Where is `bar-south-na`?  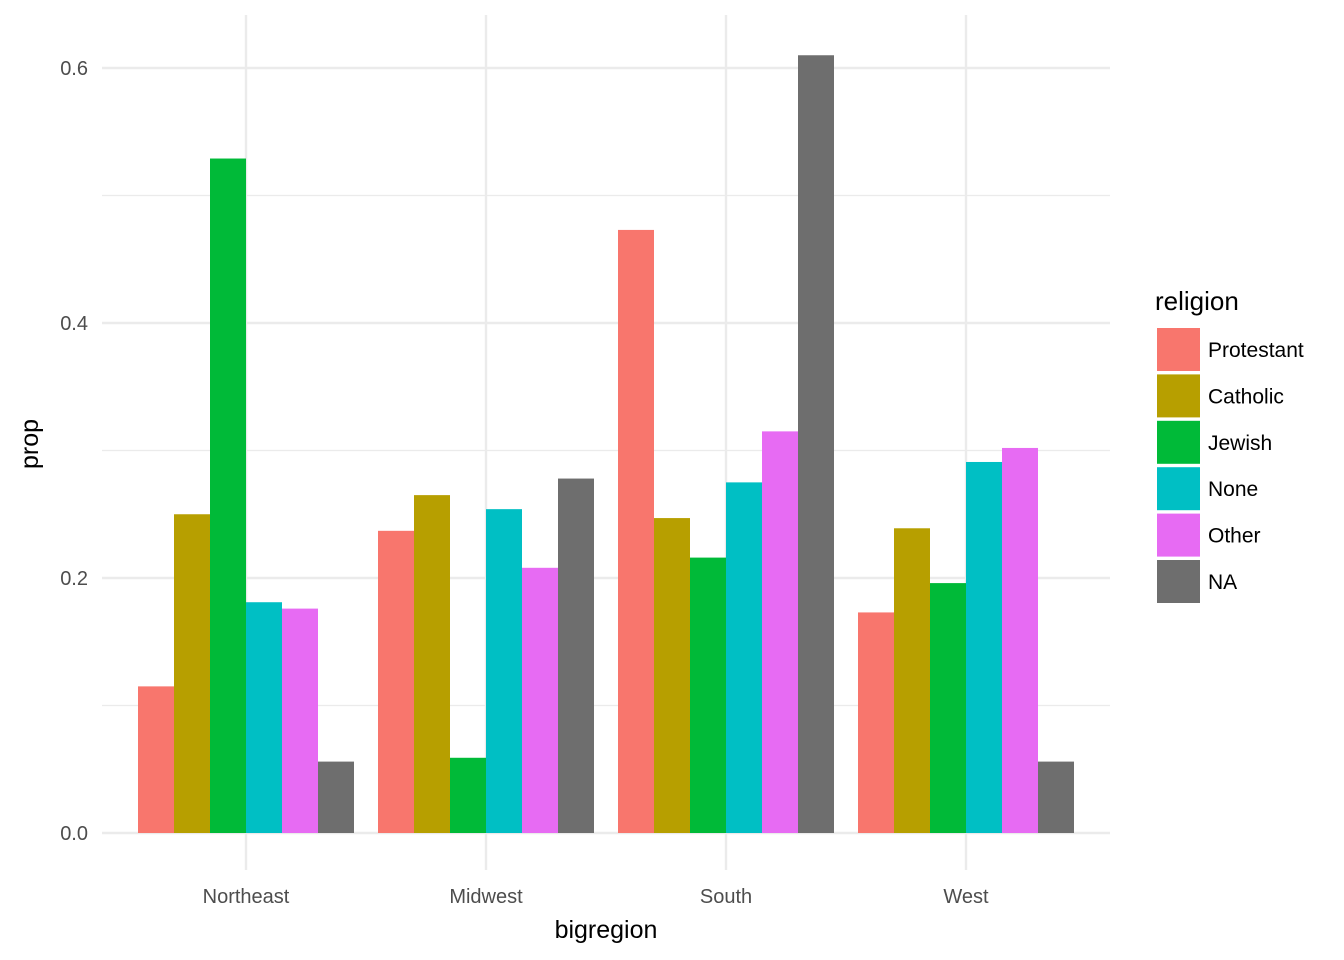 bar-south-na is located at coordinates (816, 444).